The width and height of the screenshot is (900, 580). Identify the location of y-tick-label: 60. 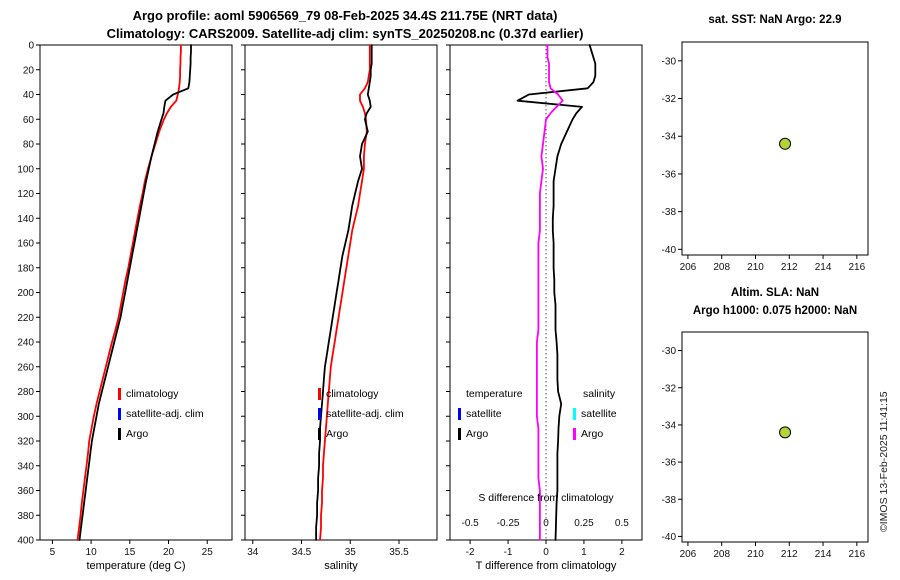
(29, 120).